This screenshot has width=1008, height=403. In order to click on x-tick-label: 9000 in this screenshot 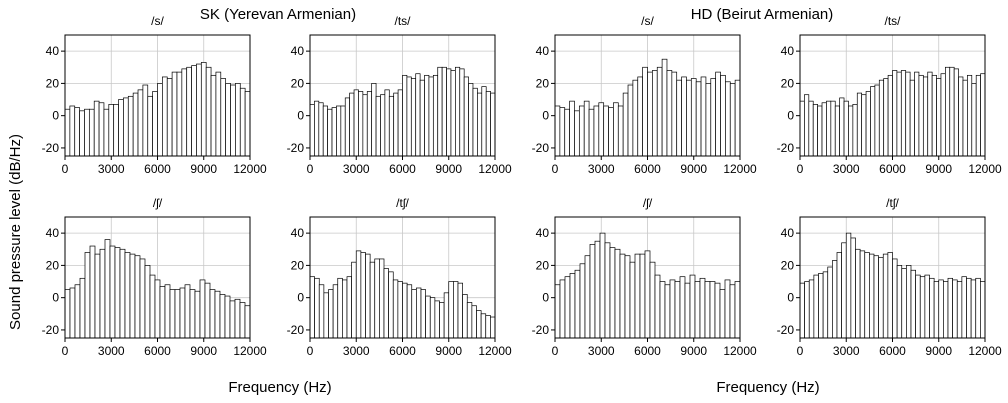, I will do `click(448, 351)`.